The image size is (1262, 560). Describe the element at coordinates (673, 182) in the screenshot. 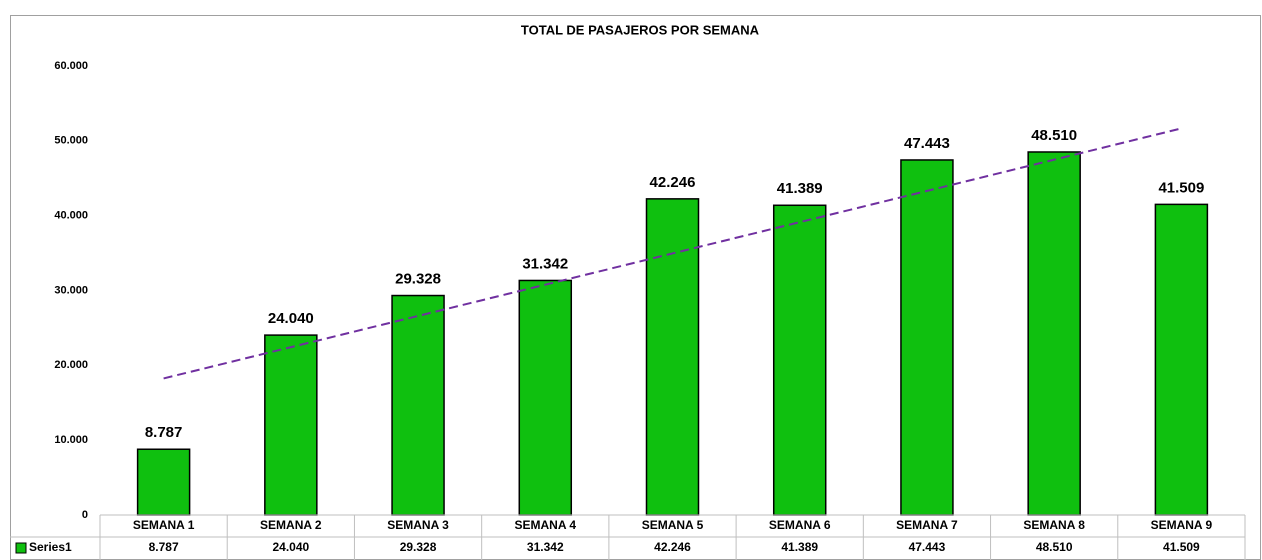

I see `data-label: 42.246` at that location.